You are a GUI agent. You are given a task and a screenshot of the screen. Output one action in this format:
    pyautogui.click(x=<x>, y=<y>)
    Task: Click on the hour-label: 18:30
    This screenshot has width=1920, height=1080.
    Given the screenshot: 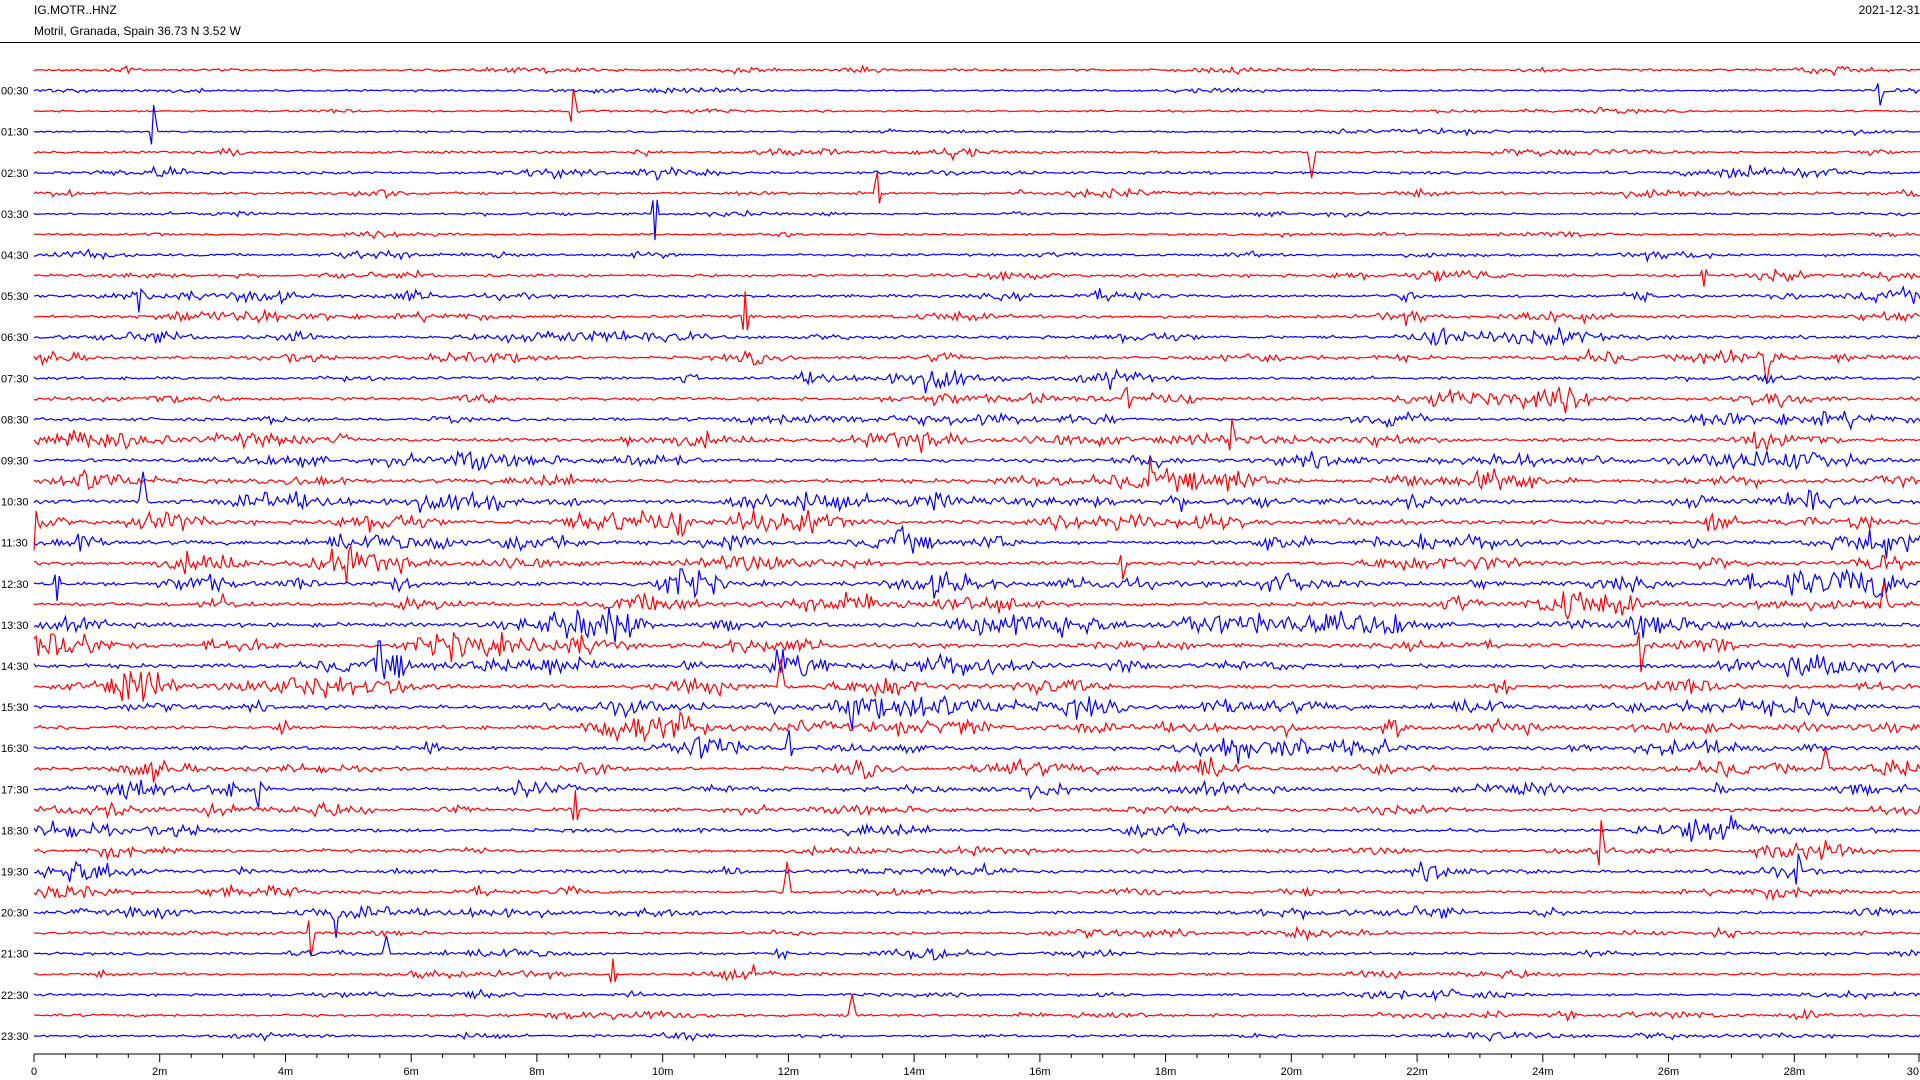 What is the action you would take?
    pyautogui.click(x=15, y=831)
    